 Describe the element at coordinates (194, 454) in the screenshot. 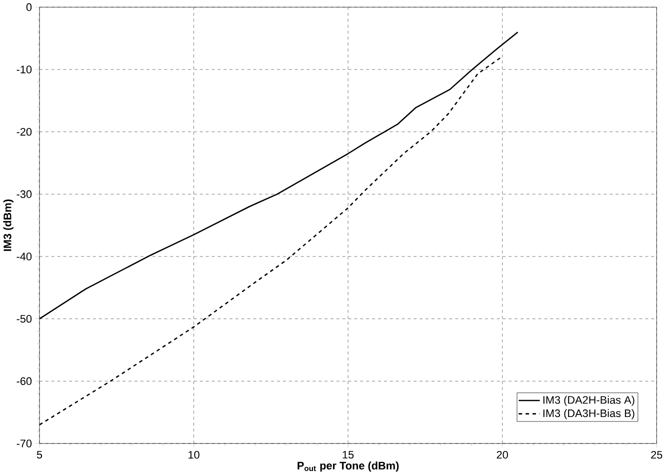

I see `x-tick-label: 10` at that location.